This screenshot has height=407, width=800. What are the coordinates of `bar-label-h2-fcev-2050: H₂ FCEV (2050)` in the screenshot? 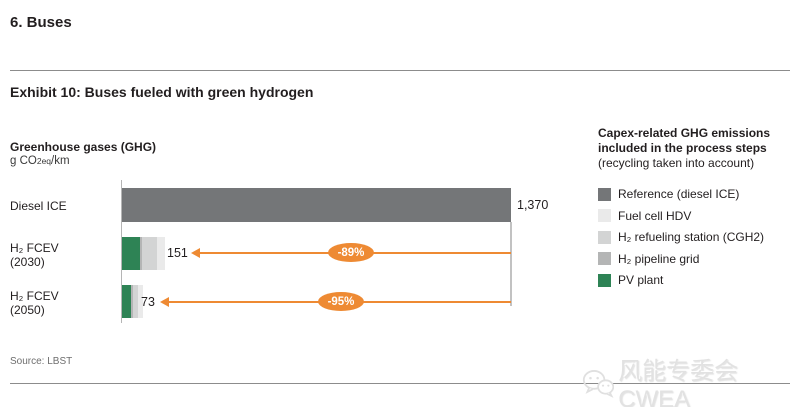 It's located at (34, 303).